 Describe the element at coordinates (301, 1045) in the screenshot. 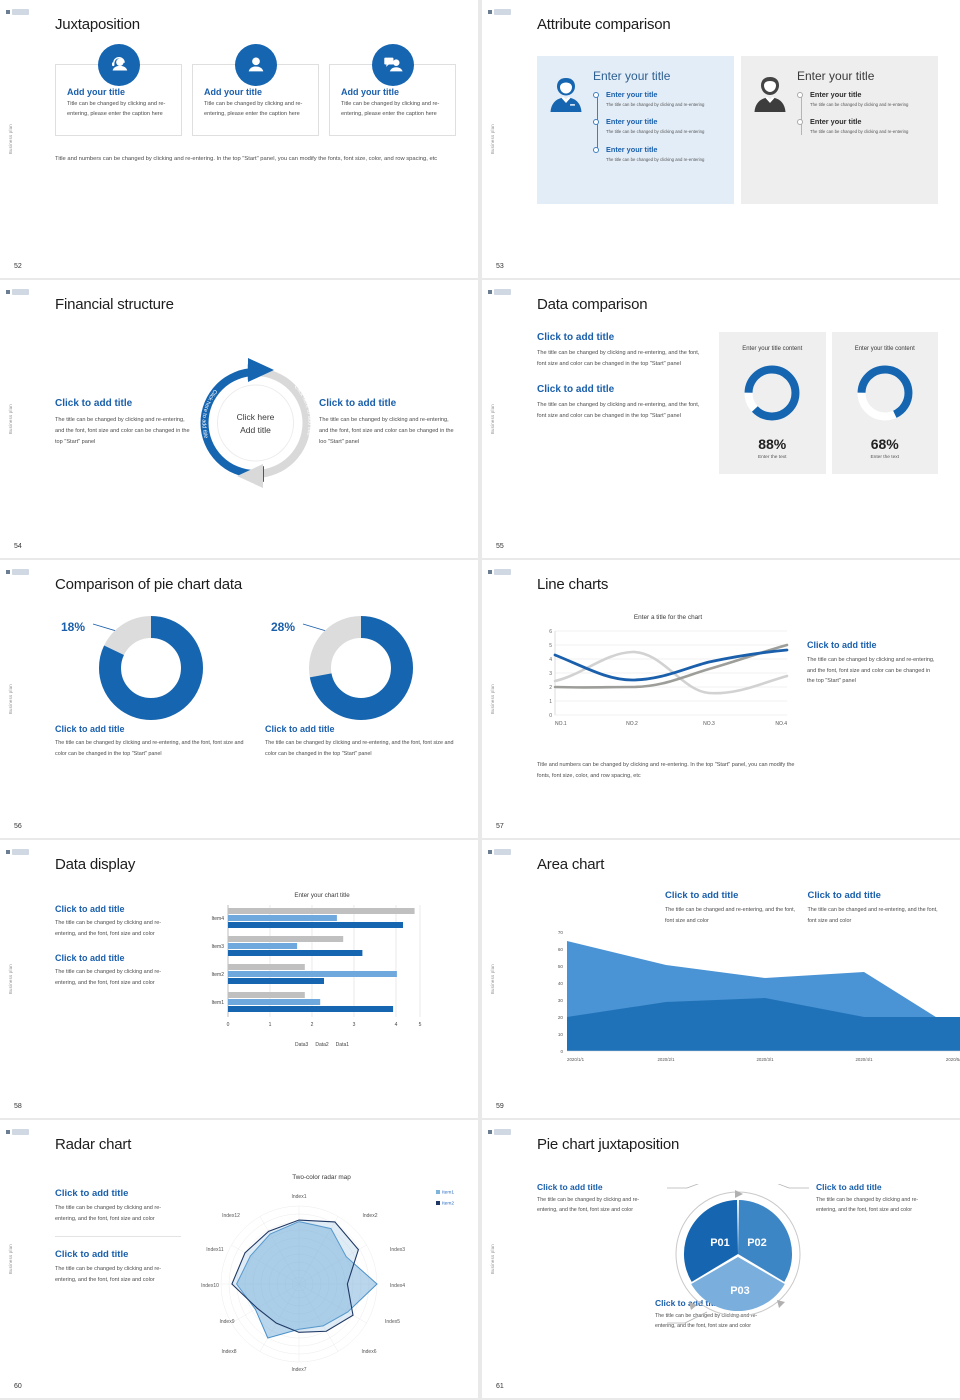

I see `legend-item-data3: Data3` at that location.